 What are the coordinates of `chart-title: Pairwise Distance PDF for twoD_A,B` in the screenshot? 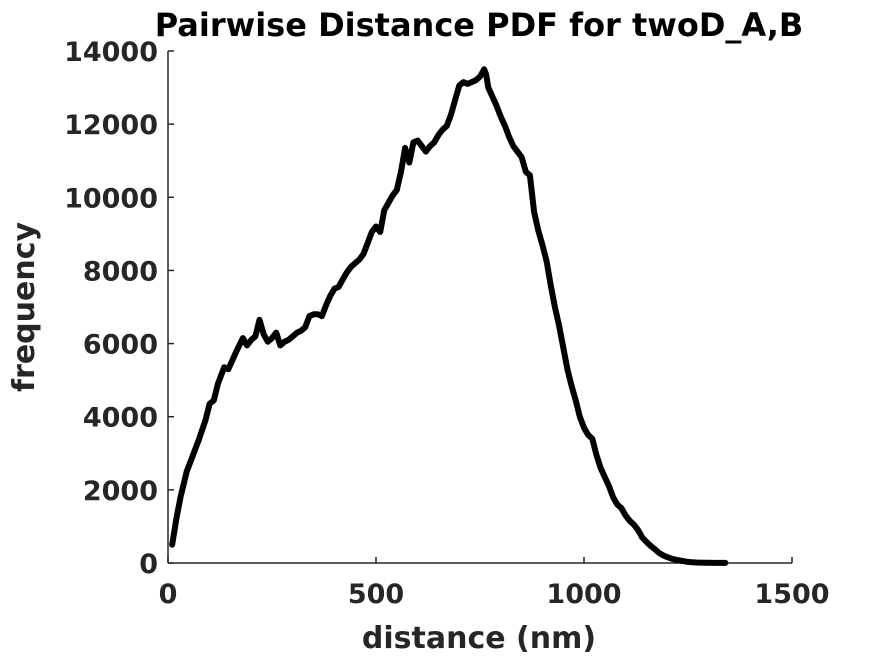 It's located at (479, 25).